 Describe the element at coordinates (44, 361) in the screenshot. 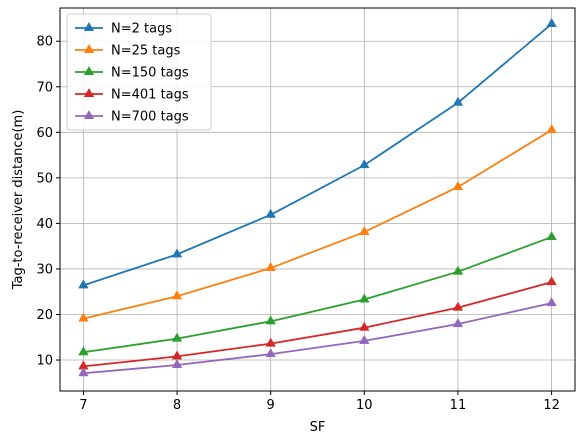

I see `y-tick-label: 10` at that location.